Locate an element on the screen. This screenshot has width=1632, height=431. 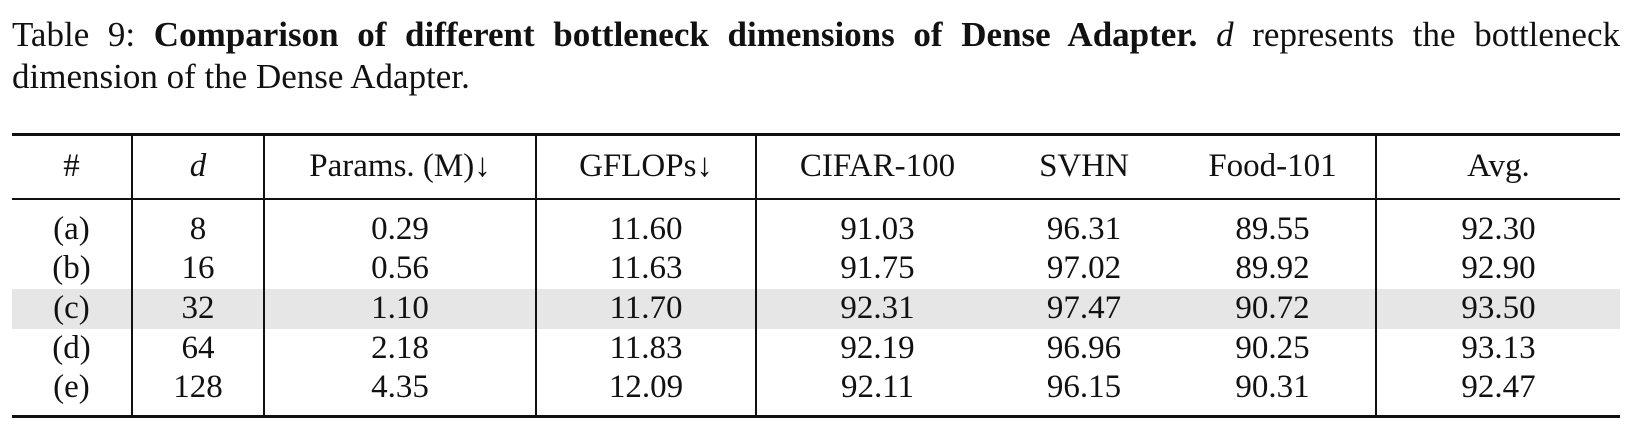
cell-gflops: 11.83 is located at coordinates (646, 348).